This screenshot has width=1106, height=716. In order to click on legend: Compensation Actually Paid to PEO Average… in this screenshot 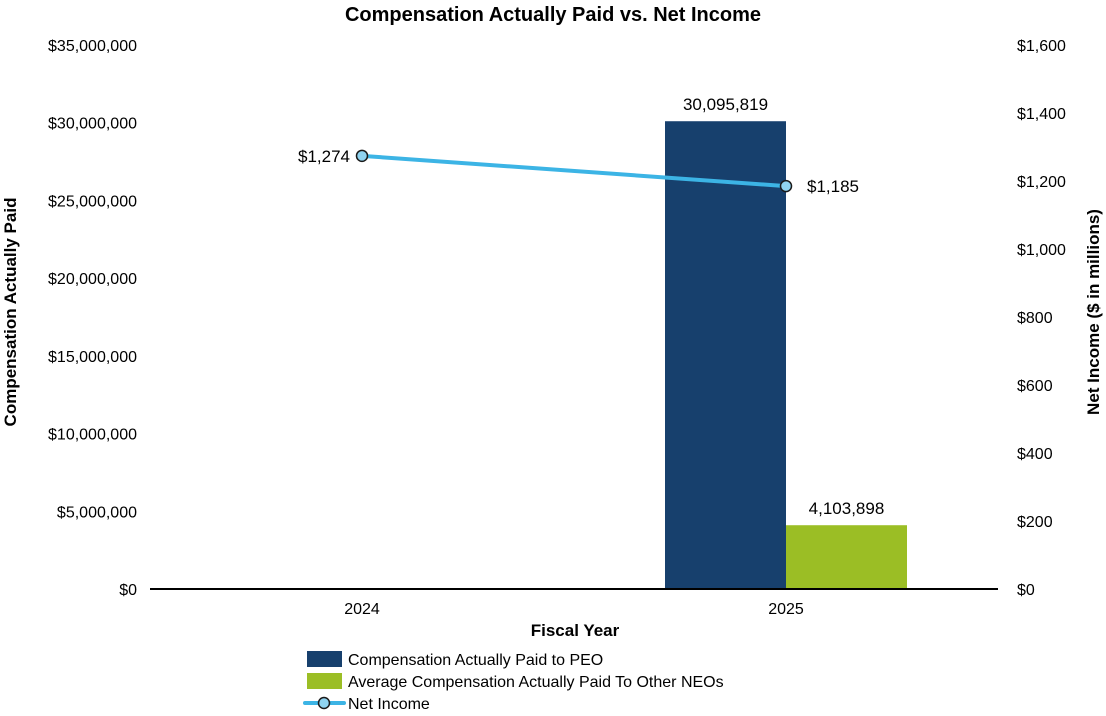, I will do `click(513, 682)`.